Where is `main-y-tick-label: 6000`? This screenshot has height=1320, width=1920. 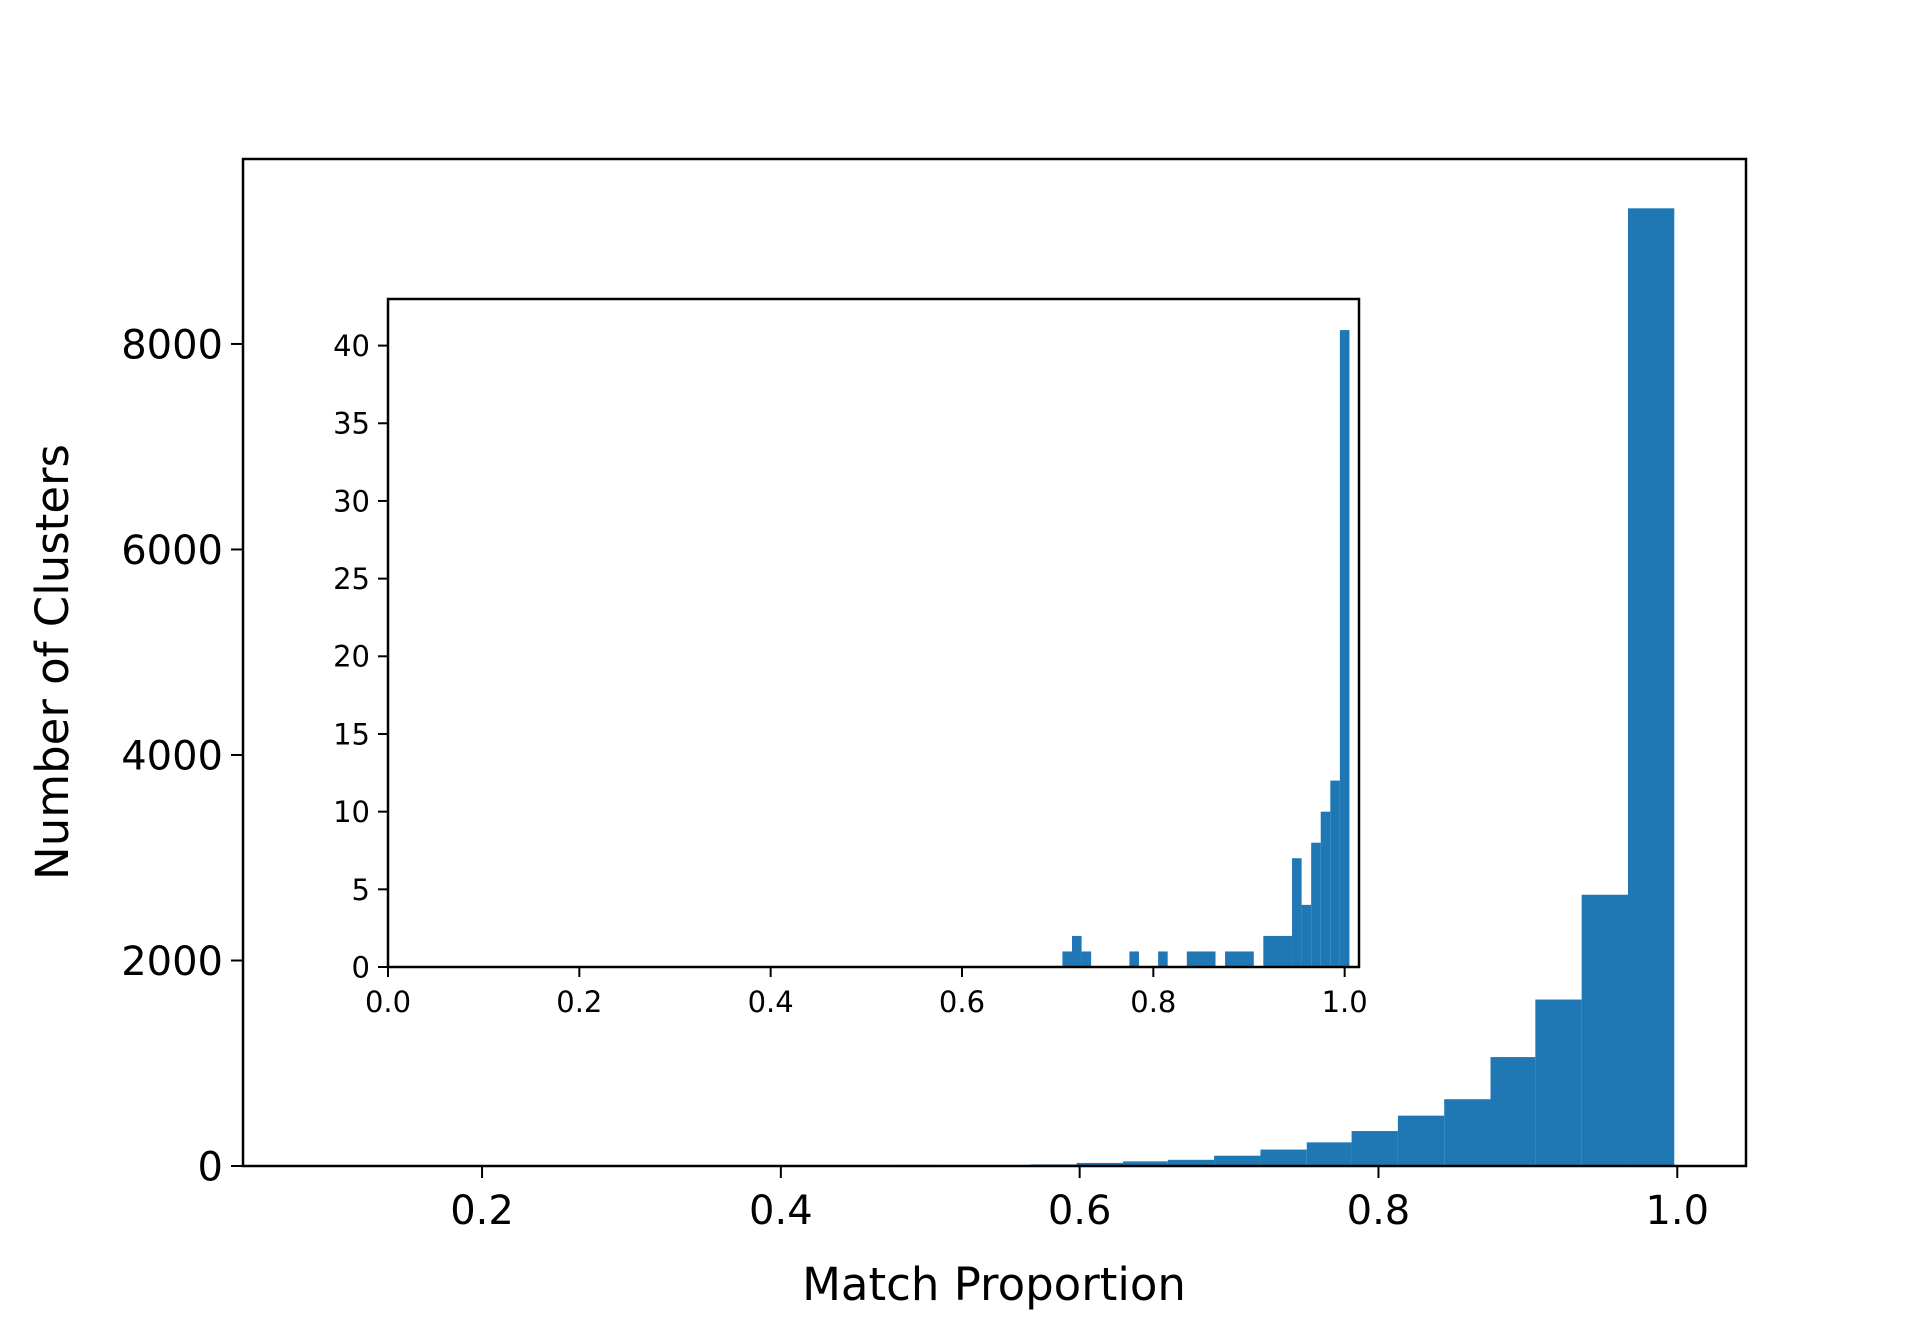 main-y-tick-label: 6000 is located at coordinates (172, 551).